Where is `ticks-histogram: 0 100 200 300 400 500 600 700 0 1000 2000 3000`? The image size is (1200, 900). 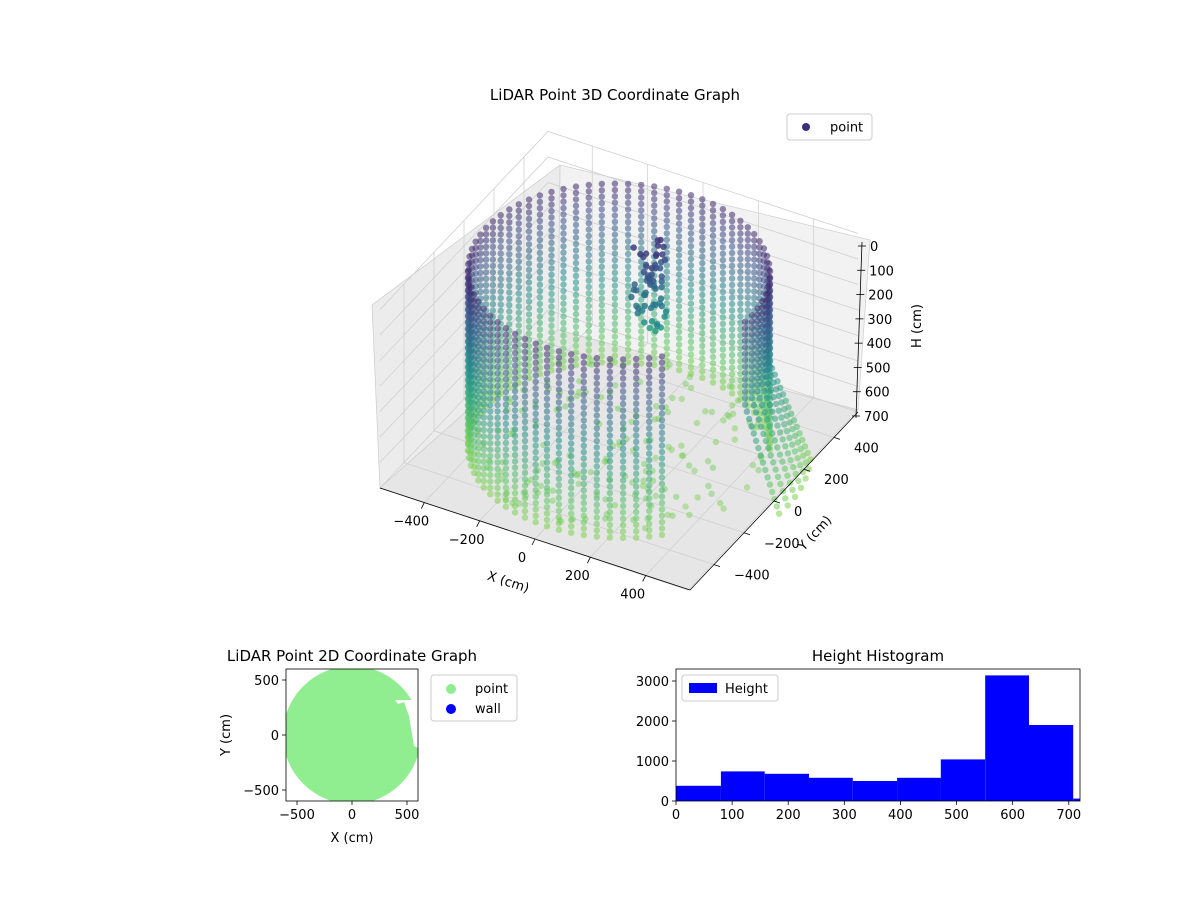
ticks-histogram: 0 100 200 300 400 500 600 700 0 1000 2000 3000 is located at coordinates (858, 749).